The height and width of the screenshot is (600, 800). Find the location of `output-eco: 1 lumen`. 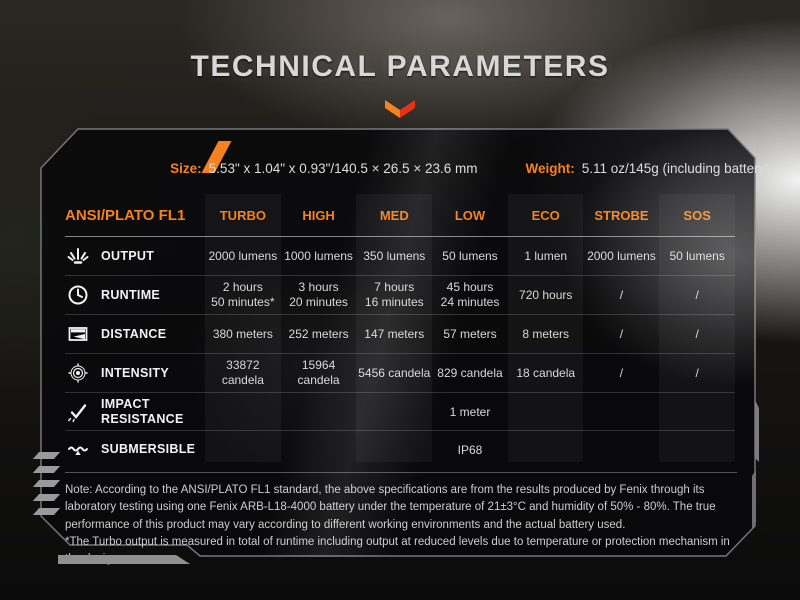

output-eco: 1 lumen is located at coordinates (546, 255).